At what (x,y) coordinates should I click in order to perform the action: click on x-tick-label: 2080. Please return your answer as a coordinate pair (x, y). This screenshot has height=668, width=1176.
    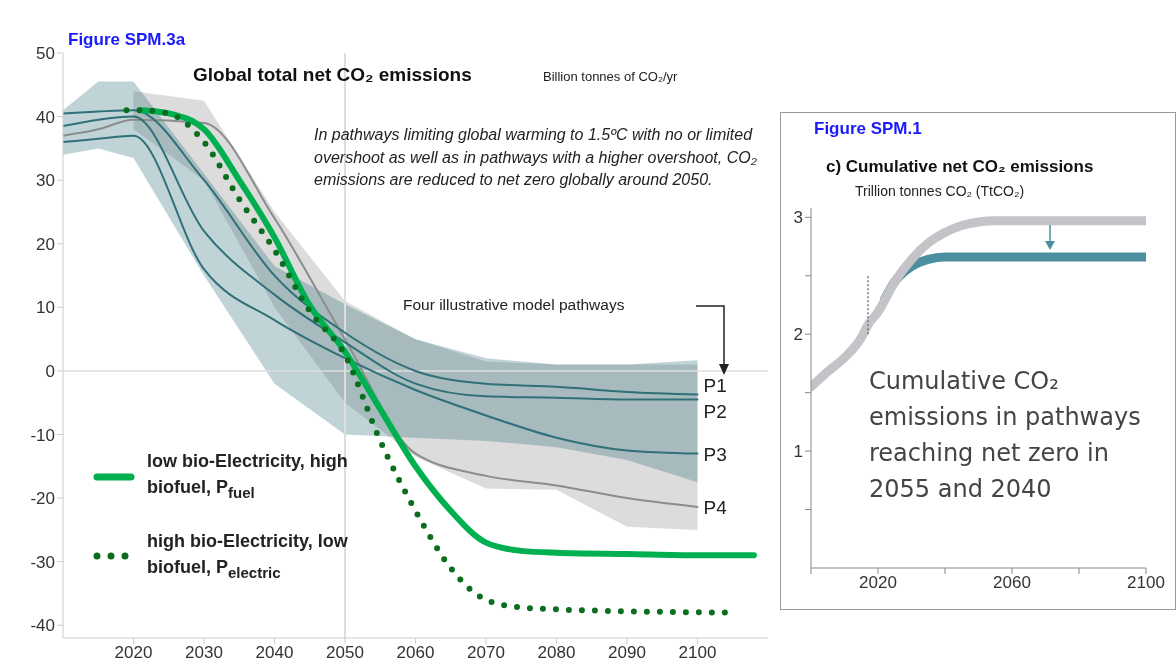
    Looking at the image, I should click on (556, 653).